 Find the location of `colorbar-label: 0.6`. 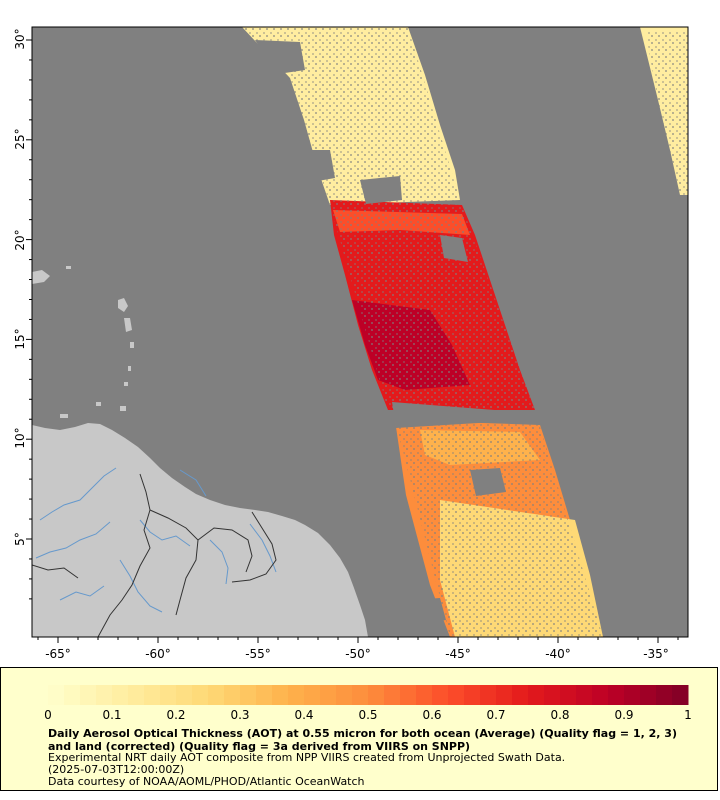

colorbar-label: 0.6 is located at coordinates (431, 715).